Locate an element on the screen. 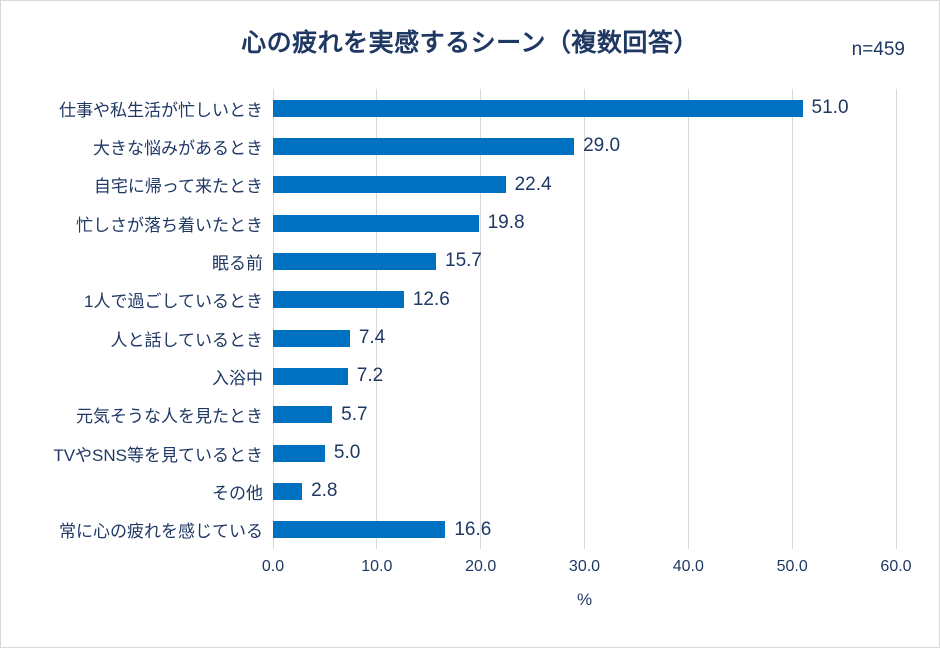  category-label: 1人で過ごしているとき is located at coordinates (173, 302).